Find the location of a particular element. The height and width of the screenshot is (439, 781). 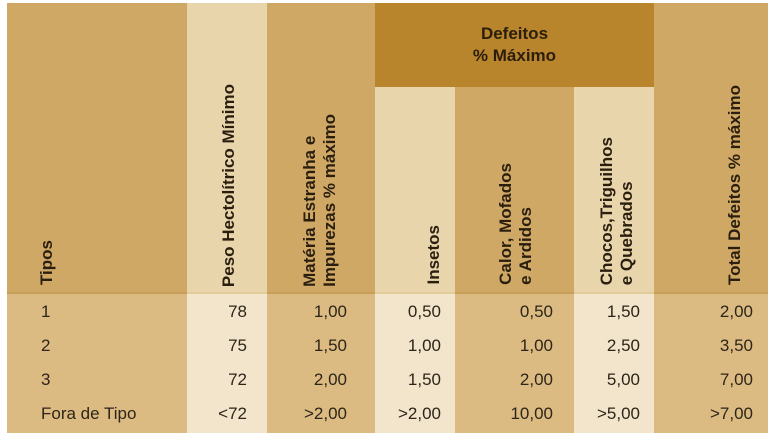

header-cell-peso is located at coordinates (227, 148).